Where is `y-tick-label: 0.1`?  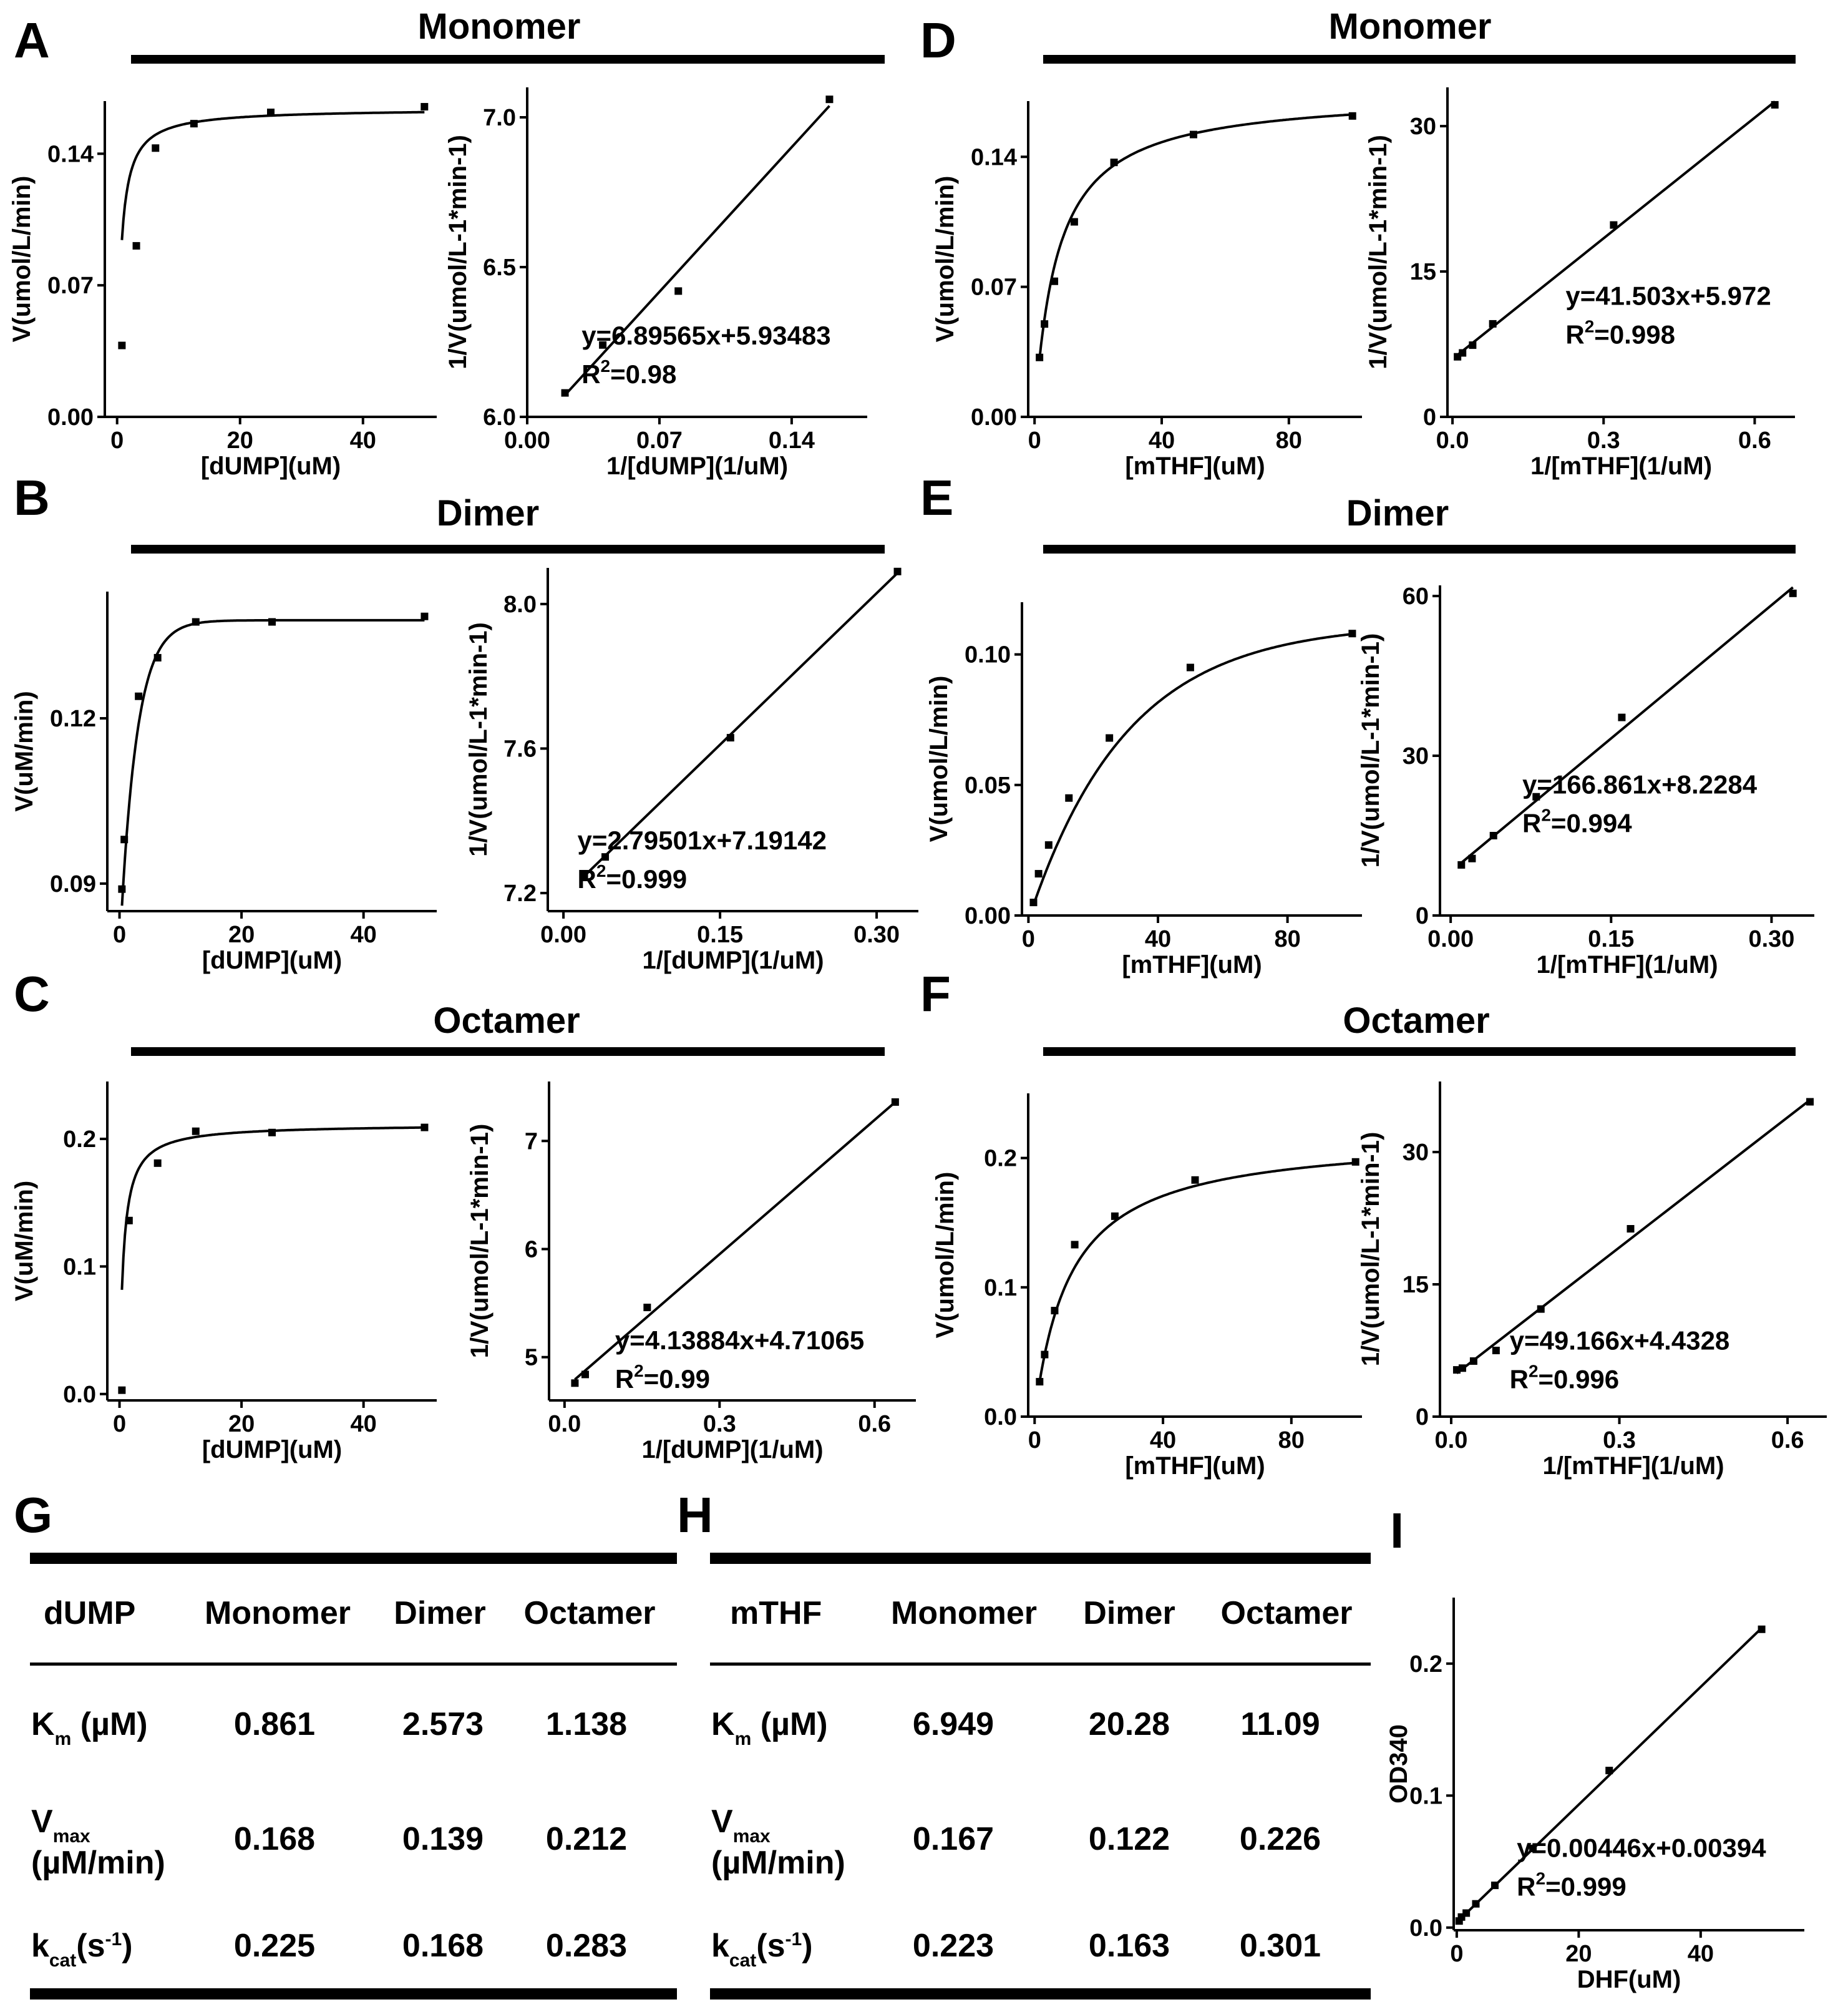
y-tick-label: 0.1 is located at coordinates (79, 1267).